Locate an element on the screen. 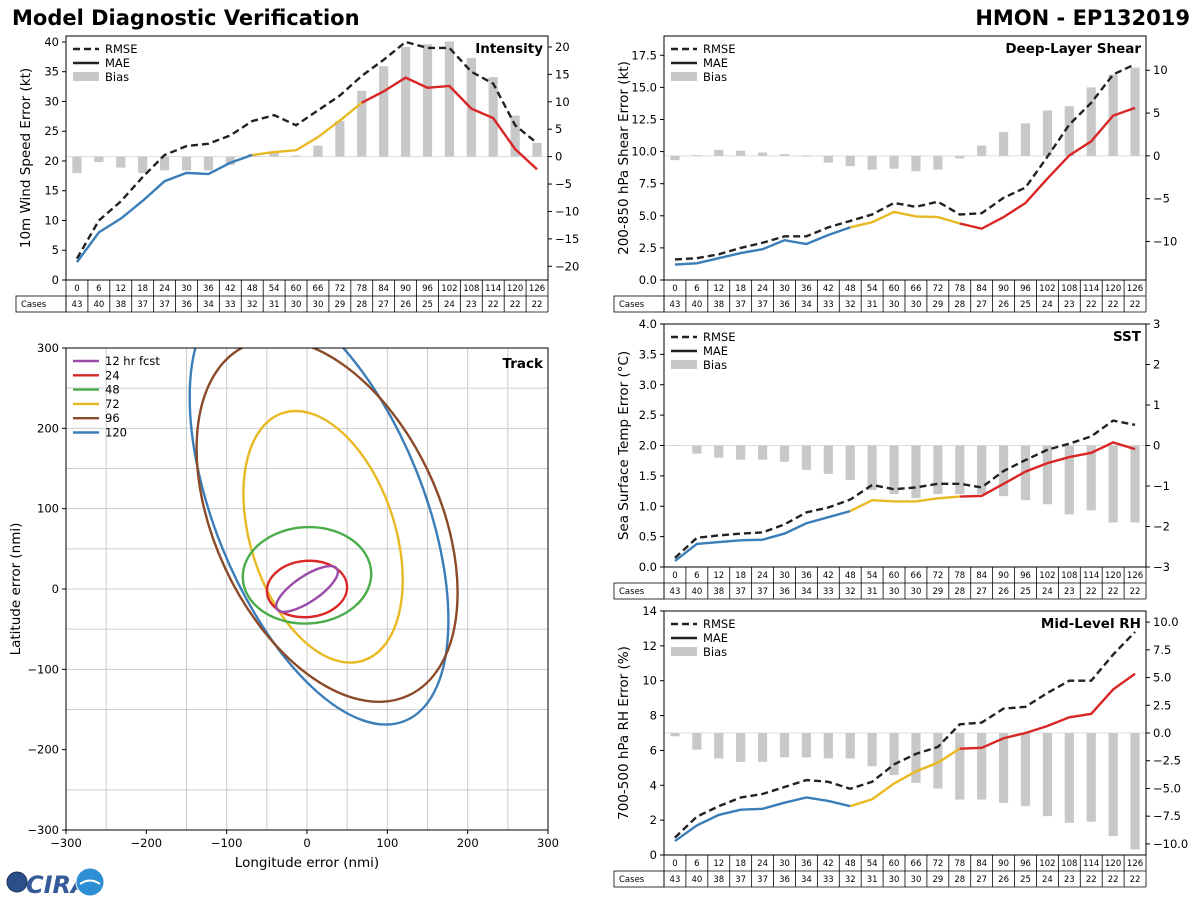 The width and height of the screenshot is (1200, 900). track-legend-label: 24 is located at coordinates (112, 375).